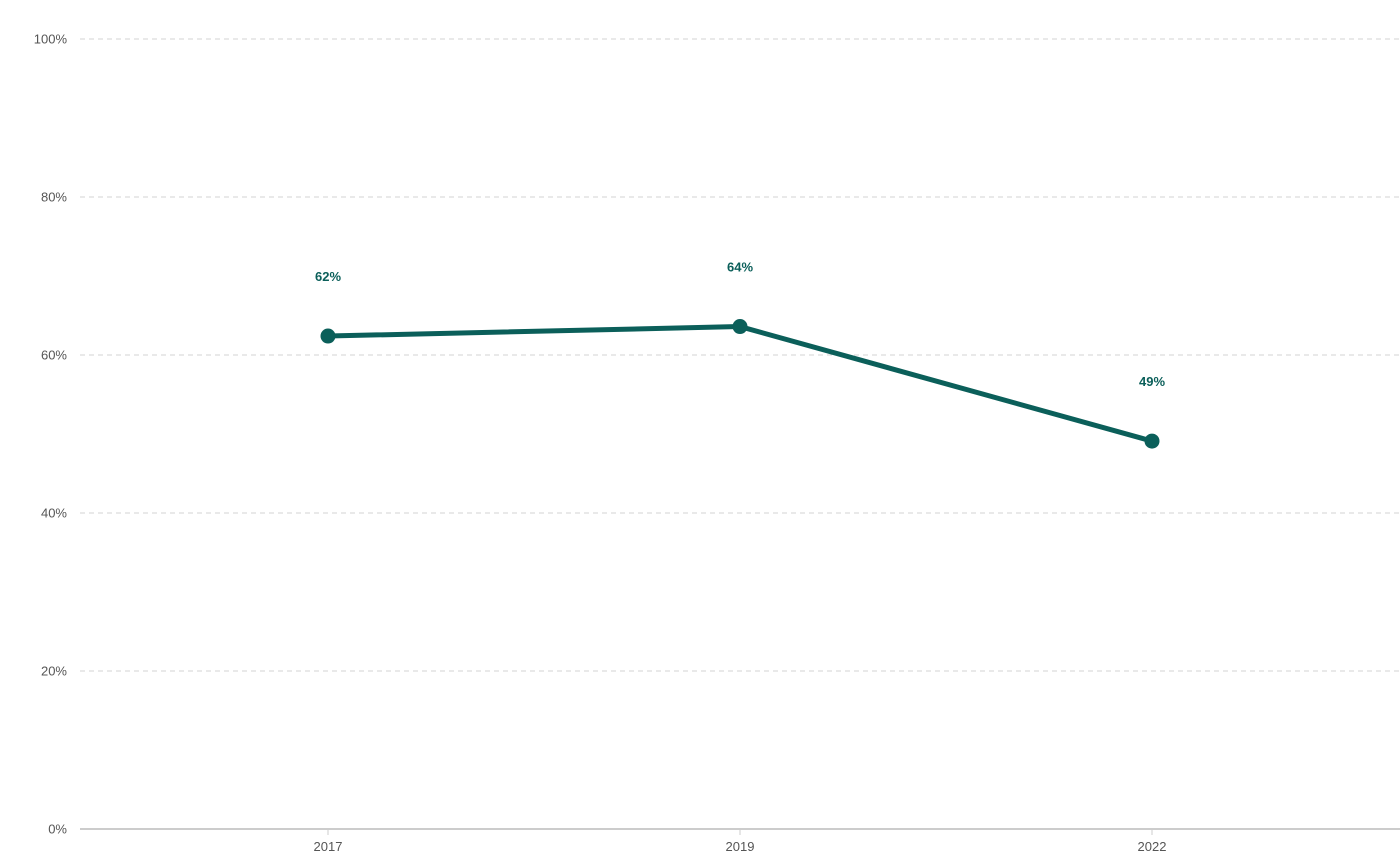  I want to click on data-points, so click(740, 384).